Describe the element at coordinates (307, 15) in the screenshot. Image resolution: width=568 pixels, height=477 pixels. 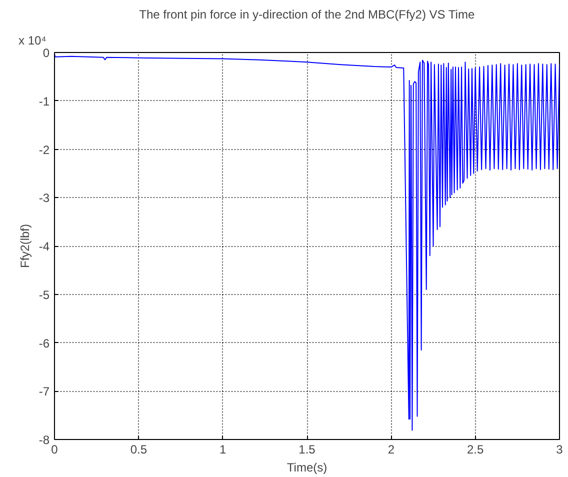
I see `chart-title: The front pin force in y-direction of the 2nd MBC(Ffy2) VS Time` at that location.